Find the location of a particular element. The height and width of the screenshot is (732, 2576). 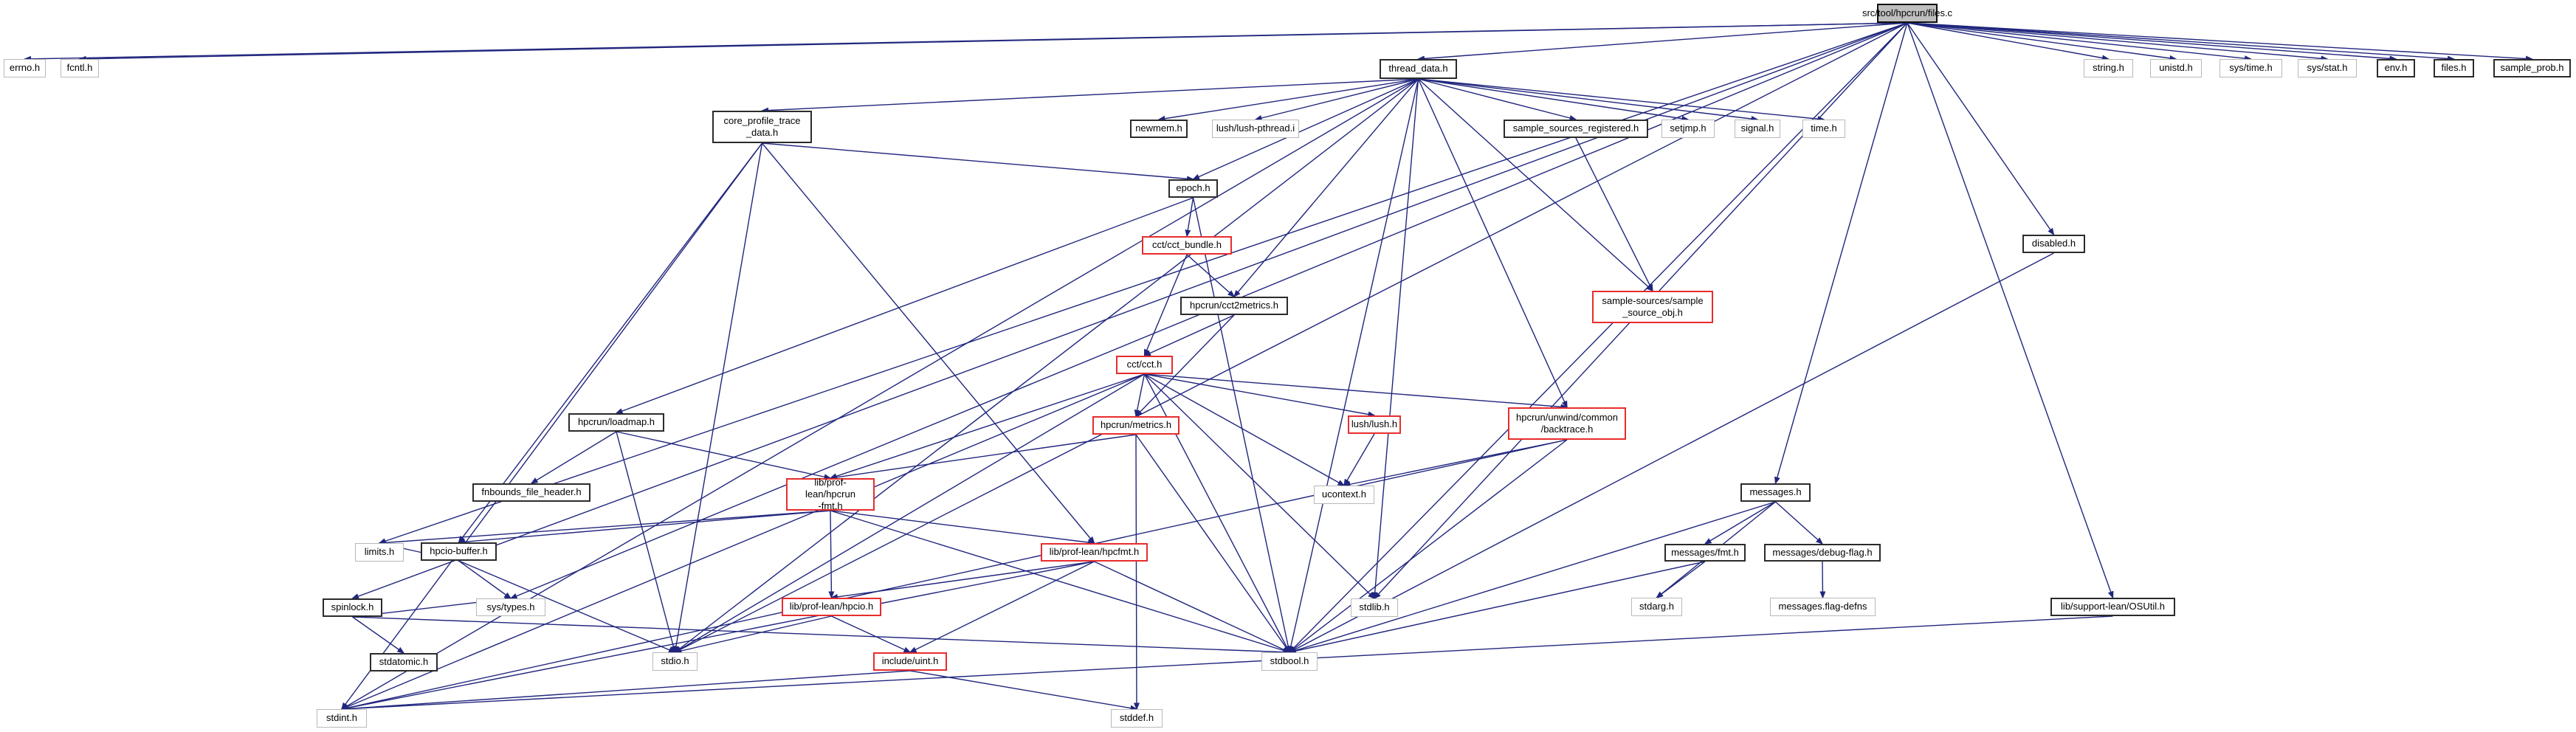

node-hpcio: lib/prof-lean/hpcio.h is located at coordinates (831, 607).